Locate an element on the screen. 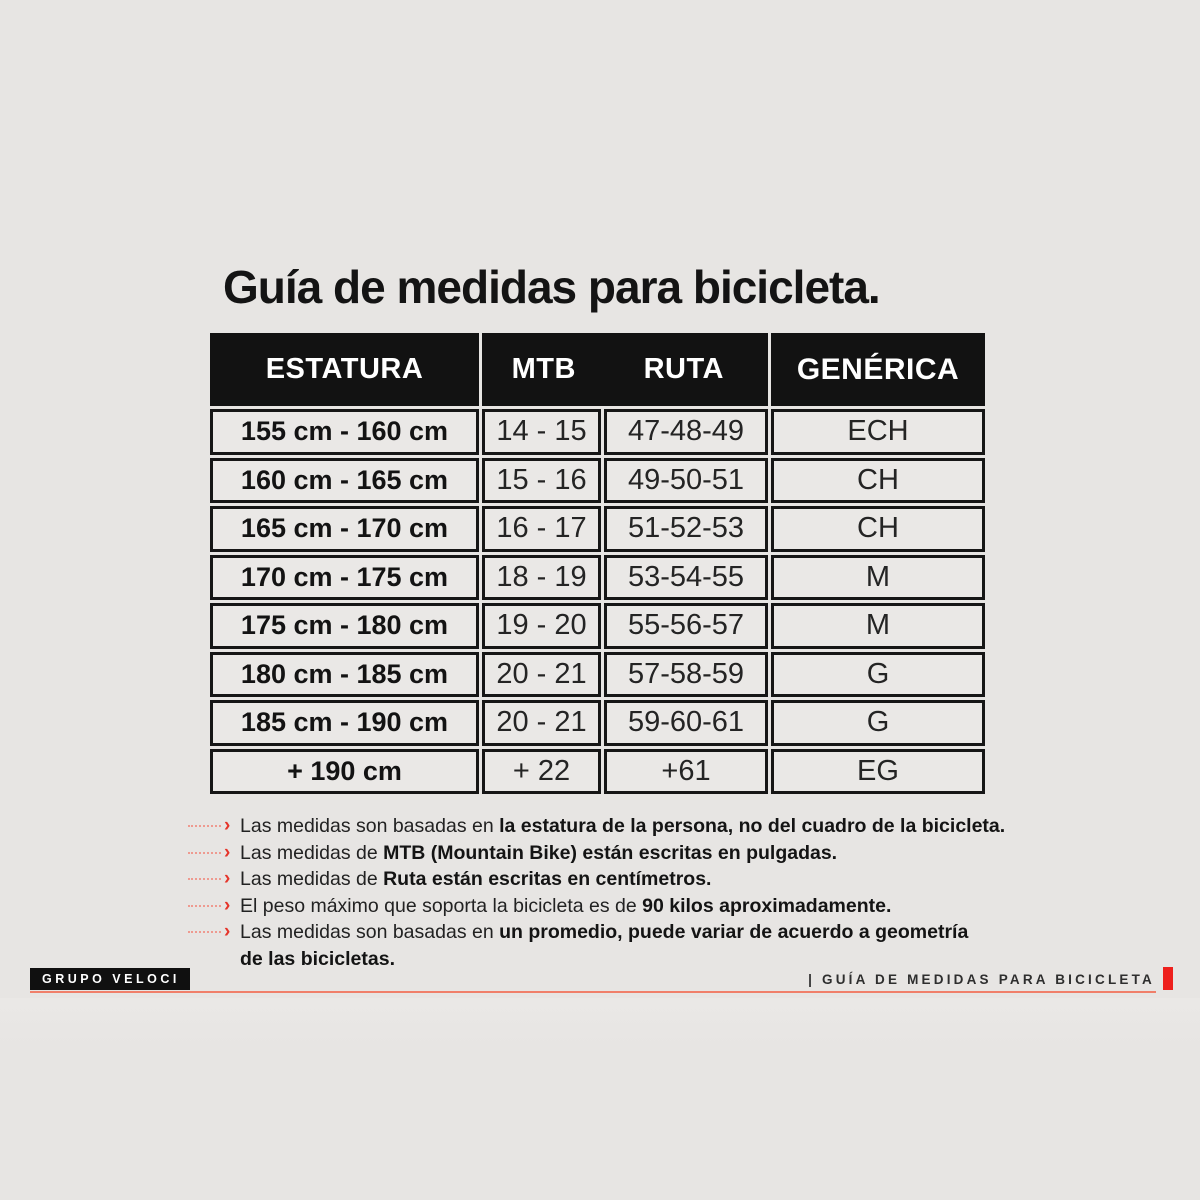 This screenshot has width=1200, height=1200. table-cell-ruta: 53-54-55 is located at coordinates (686, 577).